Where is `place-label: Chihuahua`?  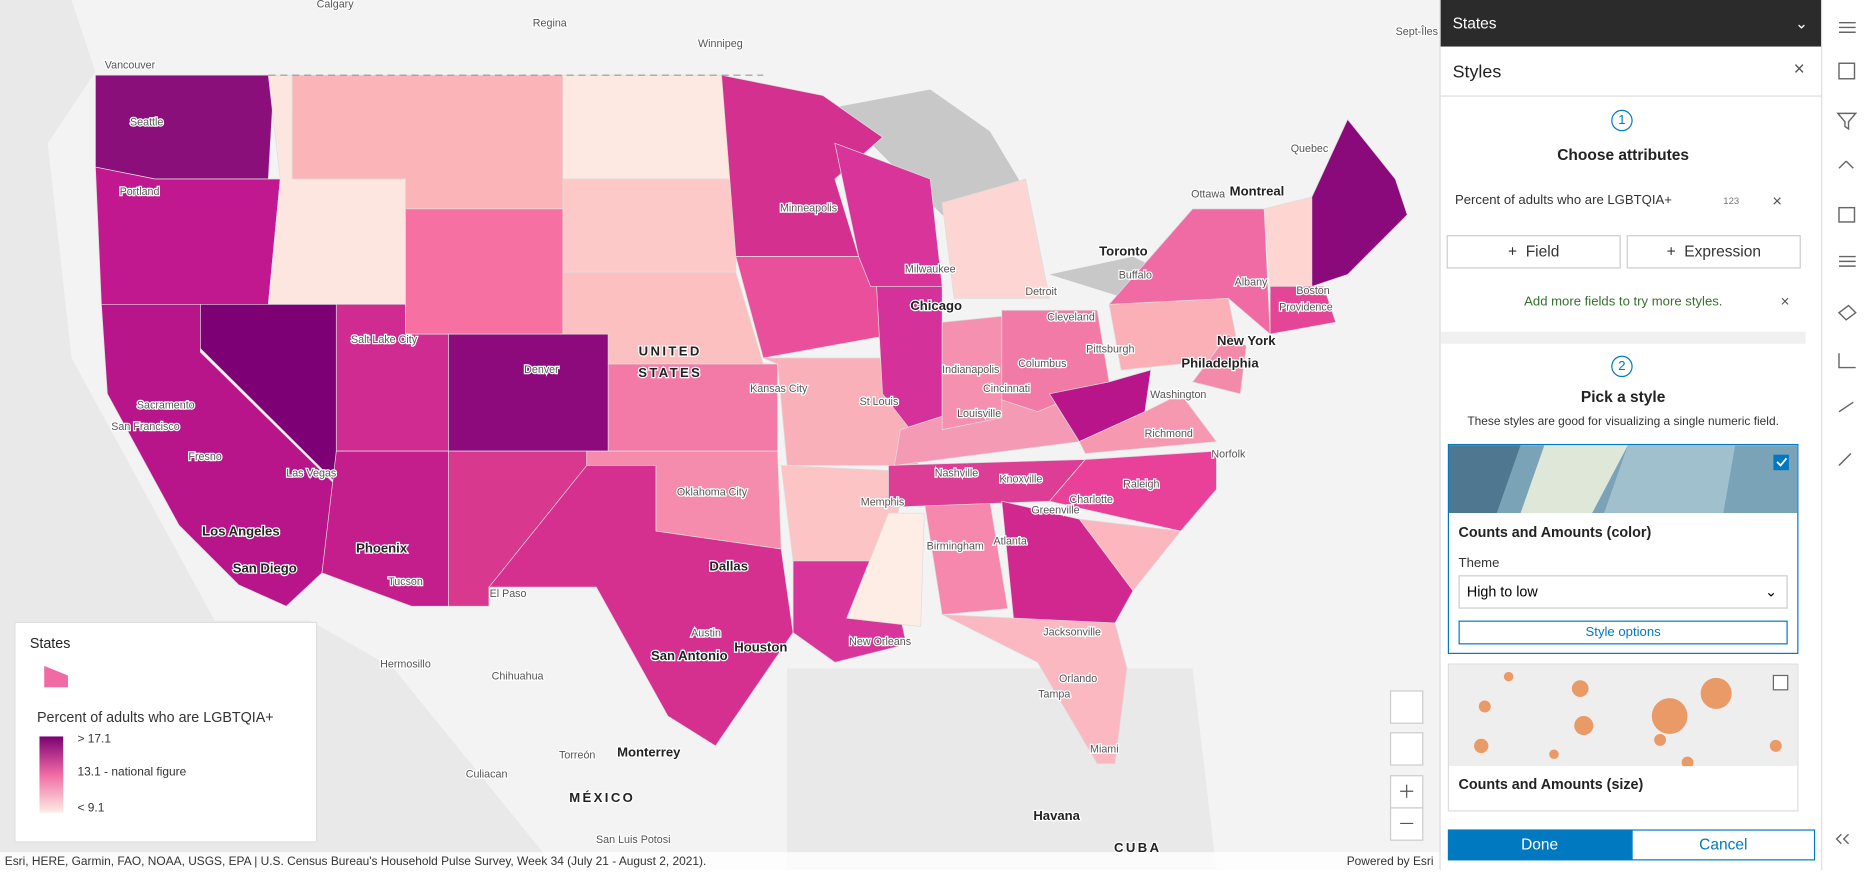
place-label: Chihuahua is located at coordinates (518, 676).